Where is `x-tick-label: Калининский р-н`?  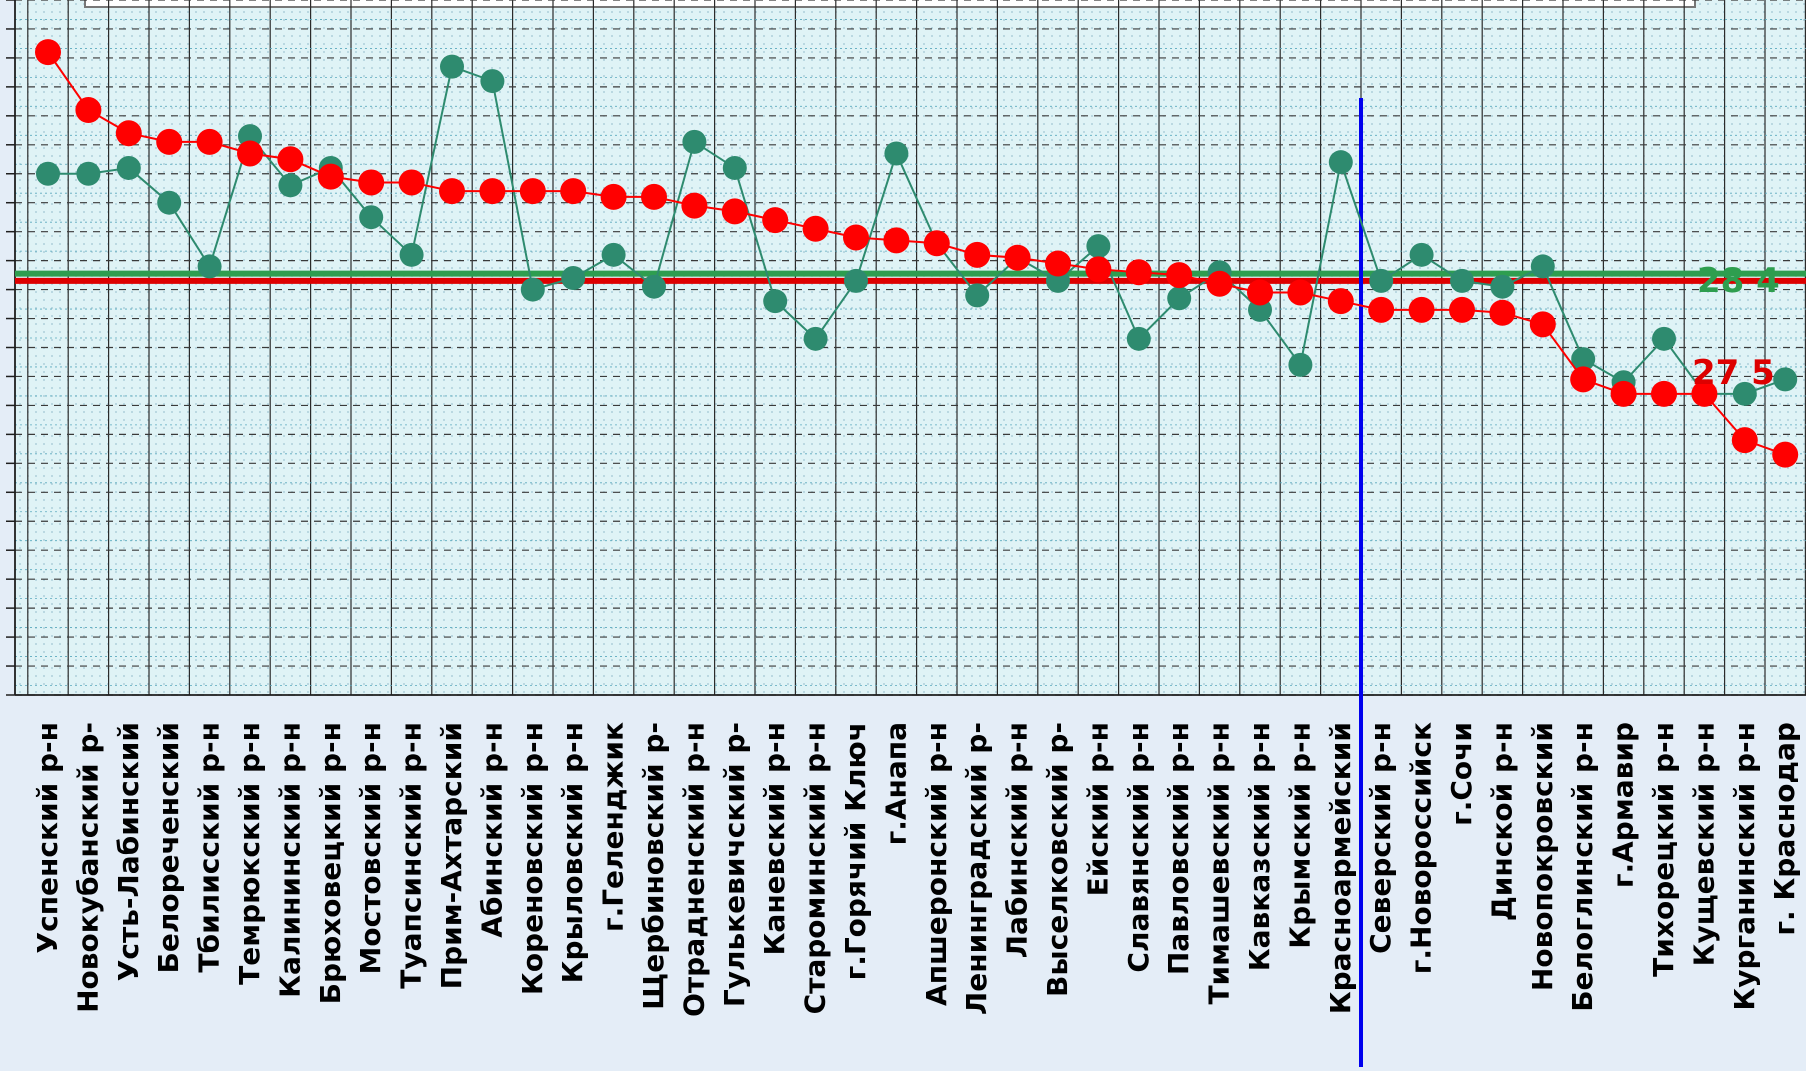 x-tick-label: Калининский р-н is located at coordinates (289, 860).